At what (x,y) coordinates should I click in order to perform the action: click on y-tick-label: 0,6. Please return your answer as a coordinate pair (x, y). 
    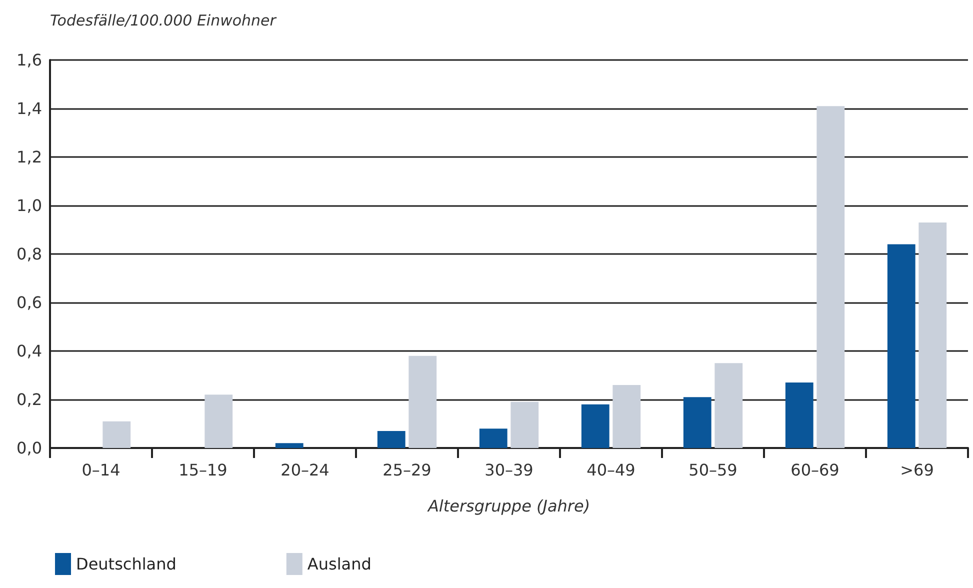
    Looking at the image, I should click on (29, 302).